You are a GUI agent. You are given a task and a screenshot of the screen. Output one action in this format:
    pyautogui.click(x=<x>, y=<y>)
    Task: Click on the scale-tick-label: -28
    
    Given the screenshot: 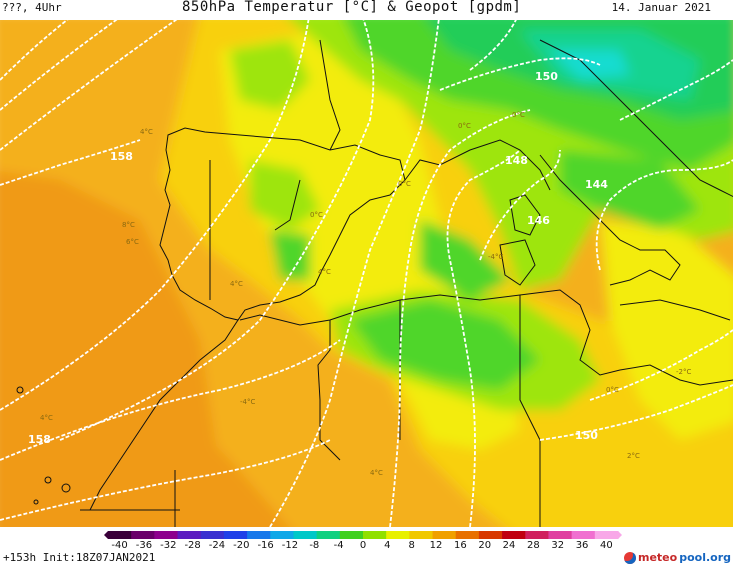 What is the action you would take?
    pyautogui.click(x=192, y=545)
    